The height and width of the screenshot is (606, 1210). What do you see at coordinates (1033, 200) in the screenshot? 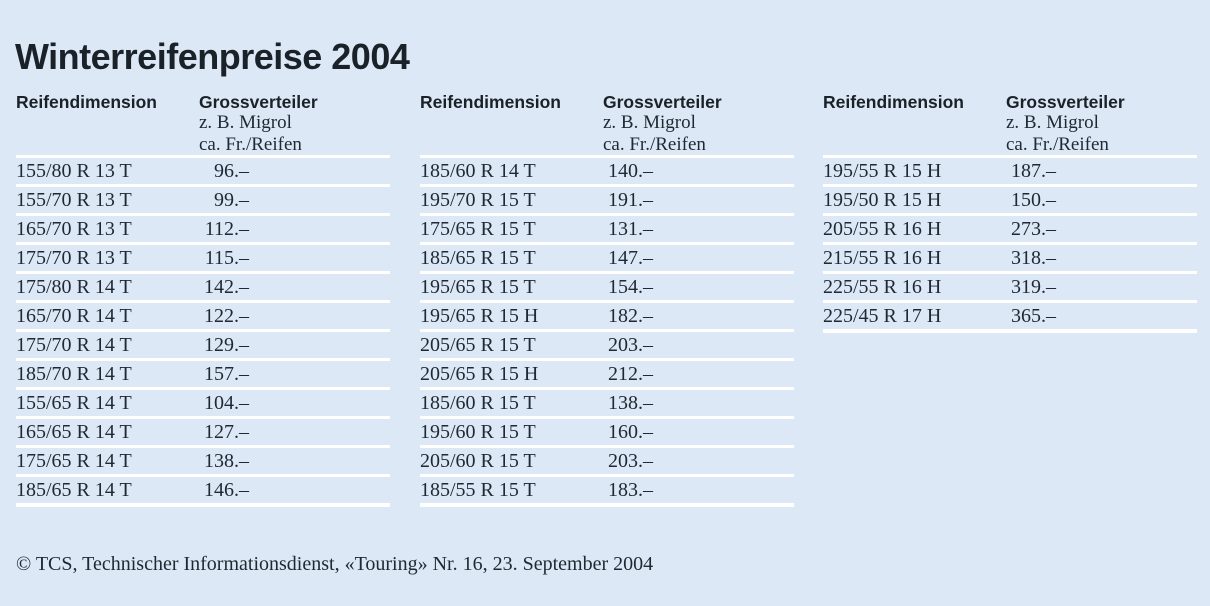
I see `tire-price: 150.–` at bounding box center [1033, 200].